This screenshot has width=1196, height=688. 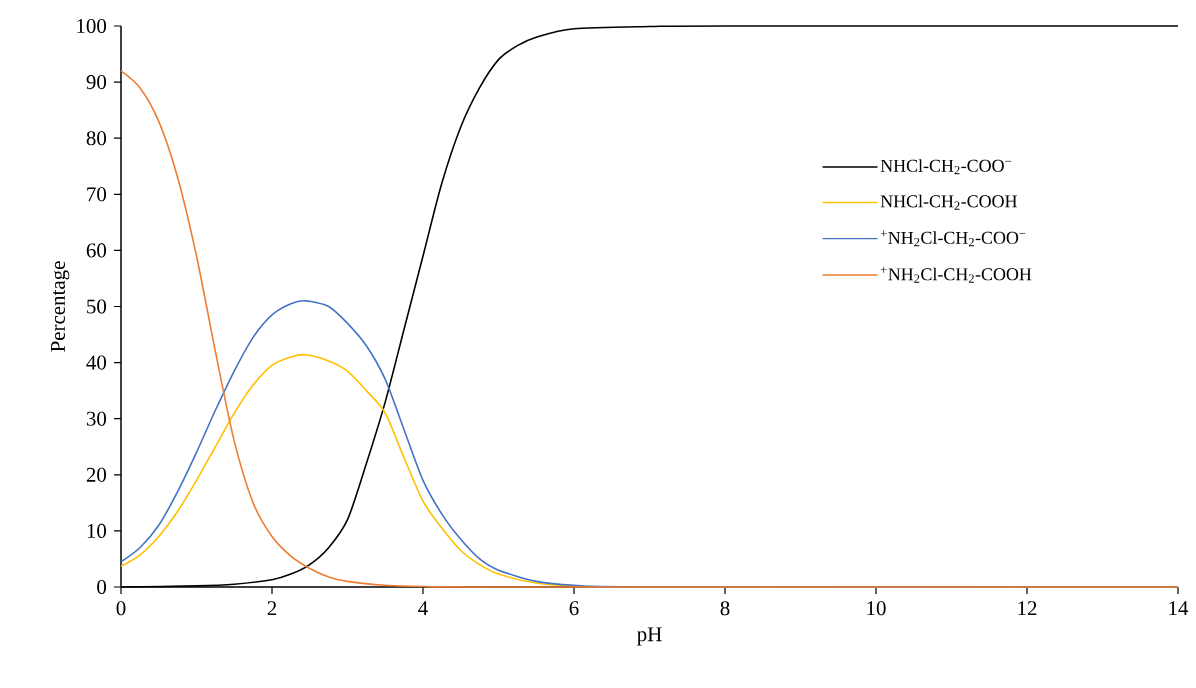 I want to click on y-tick-label: 20, so click(x=96, y=474).